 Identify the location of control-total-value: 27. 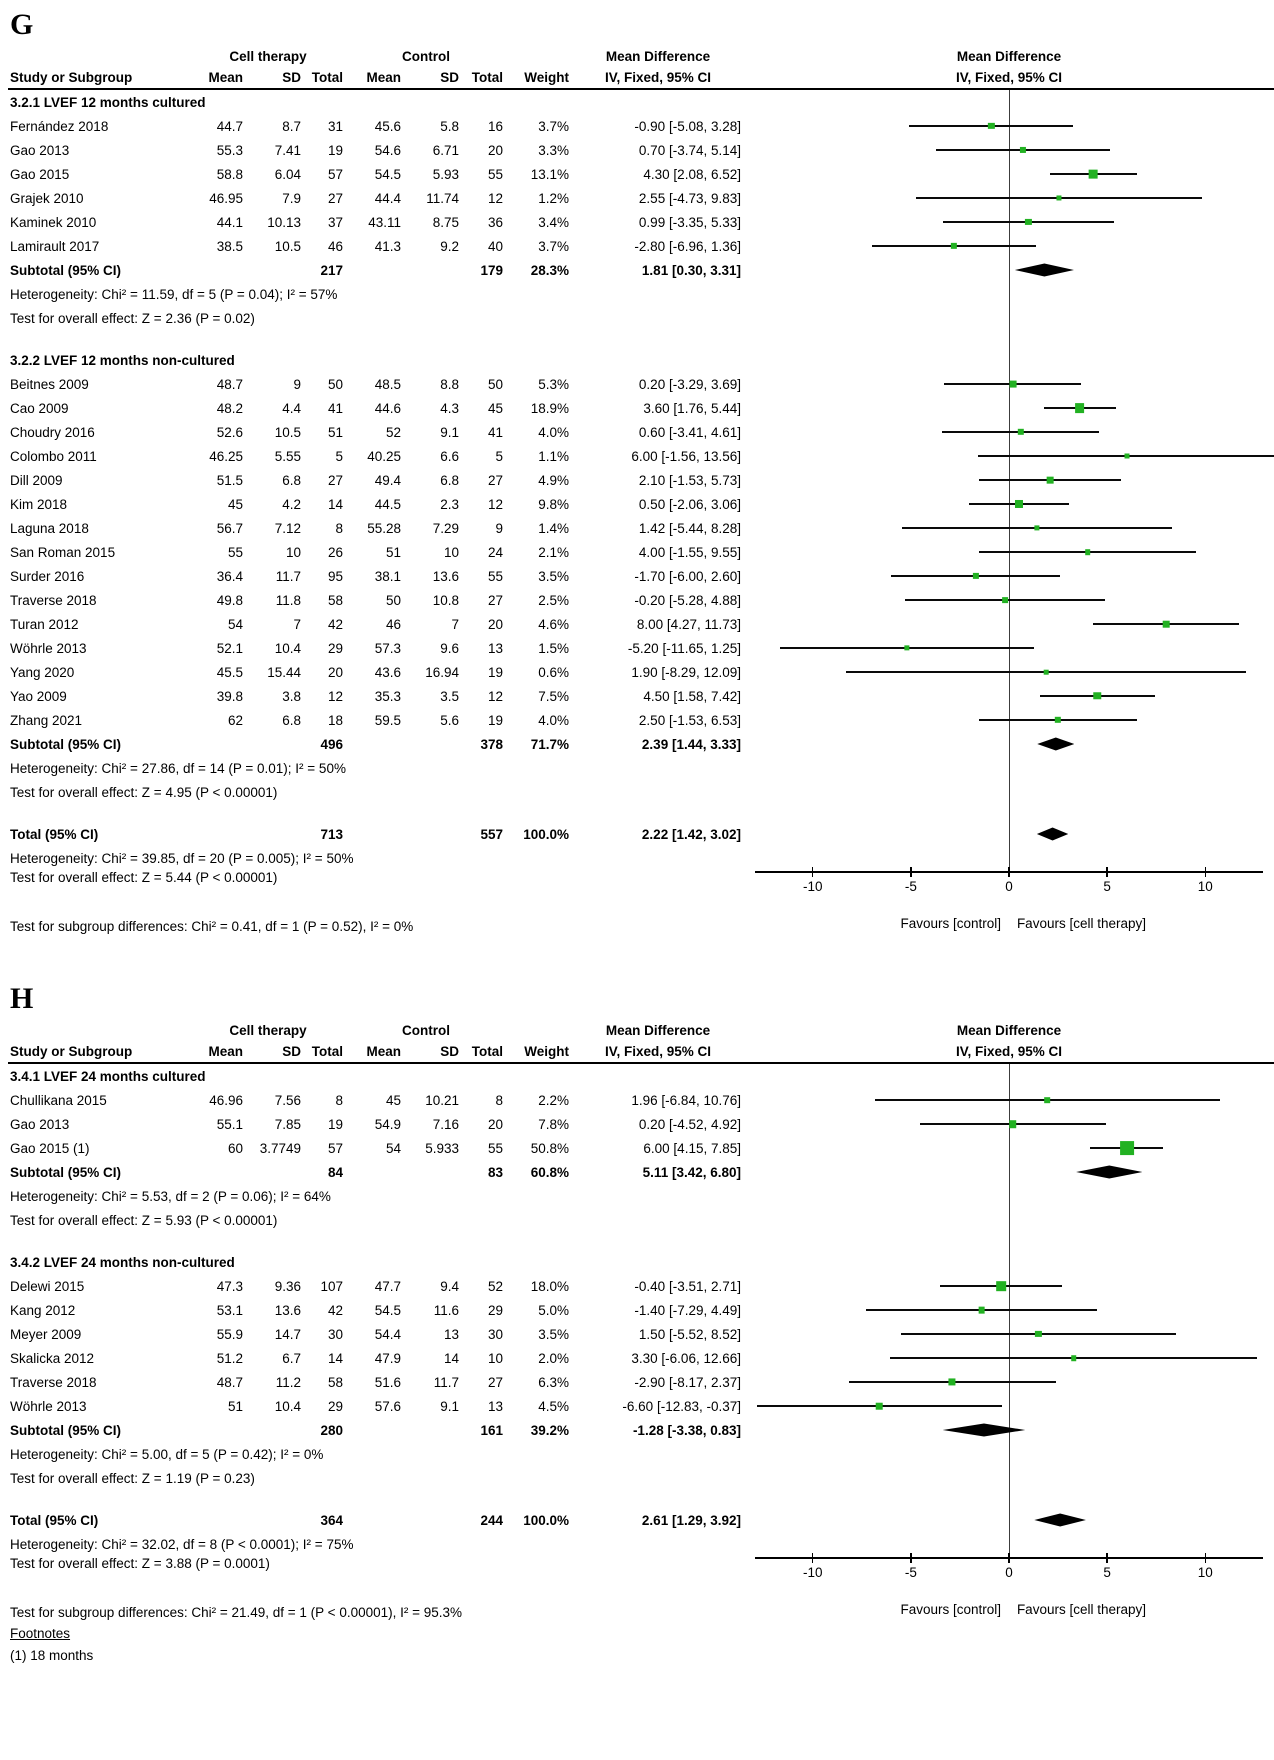
(495, 480).